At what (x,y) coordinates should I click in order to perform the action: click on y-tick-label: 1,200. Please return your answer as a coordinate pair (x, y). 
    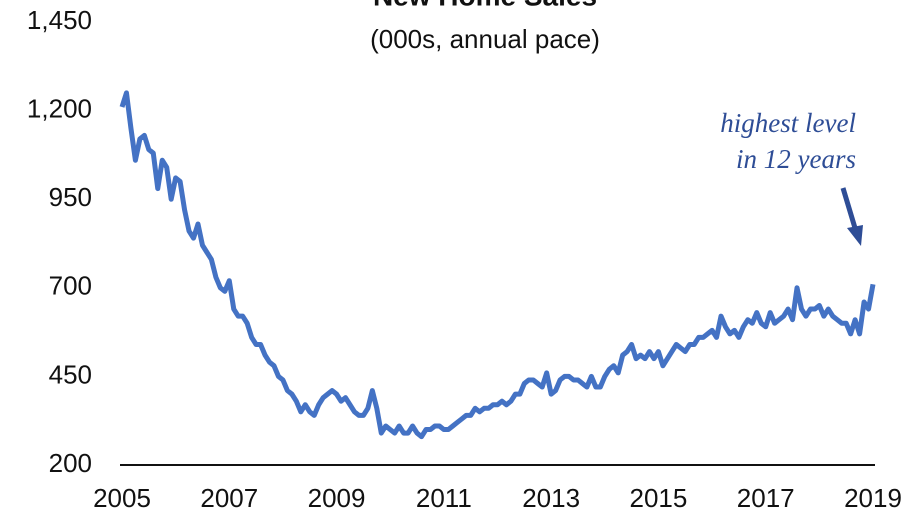
    Looking at the image, I should click on (59, 108).